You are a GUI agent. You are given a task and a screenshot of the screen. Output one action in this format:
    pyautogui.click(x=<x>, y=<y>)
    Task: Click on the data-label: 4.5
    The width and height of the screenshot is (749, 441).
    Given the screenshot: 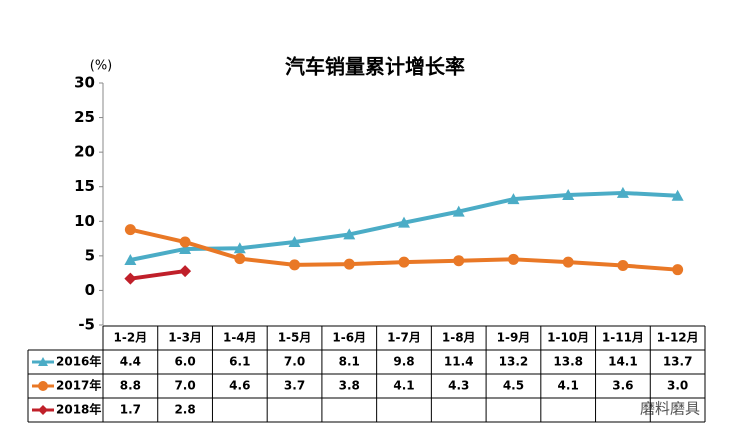 What is the action you would take?
    pyautogui.click(x=513, y=386)
    